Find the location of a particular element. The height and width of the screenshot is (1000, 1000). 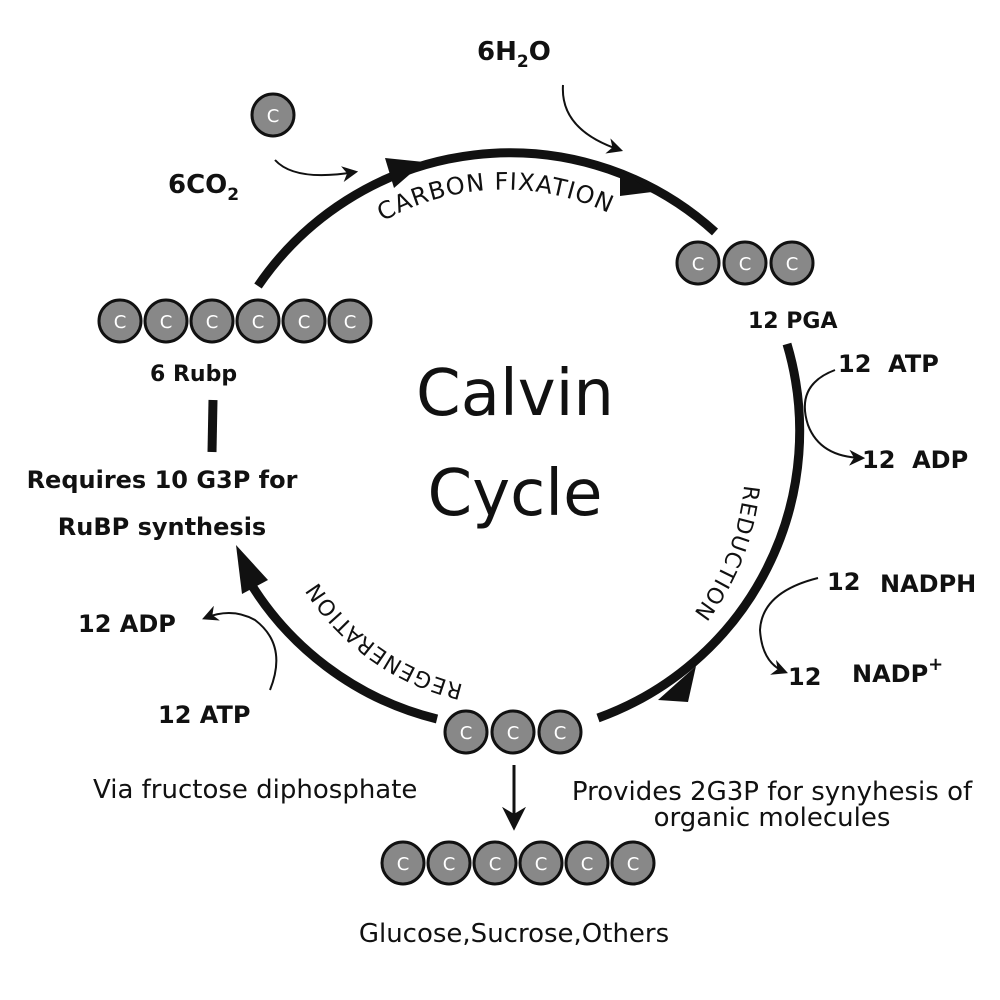

products-molecule: C C C C C C is located at coordinates (518, 863).